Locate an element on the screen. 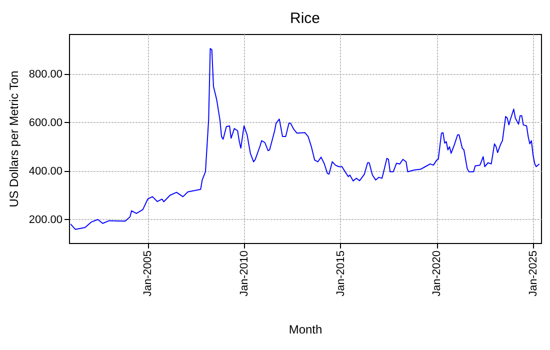  y-tick-label: 800.00 is located at coordinates (45, 74).